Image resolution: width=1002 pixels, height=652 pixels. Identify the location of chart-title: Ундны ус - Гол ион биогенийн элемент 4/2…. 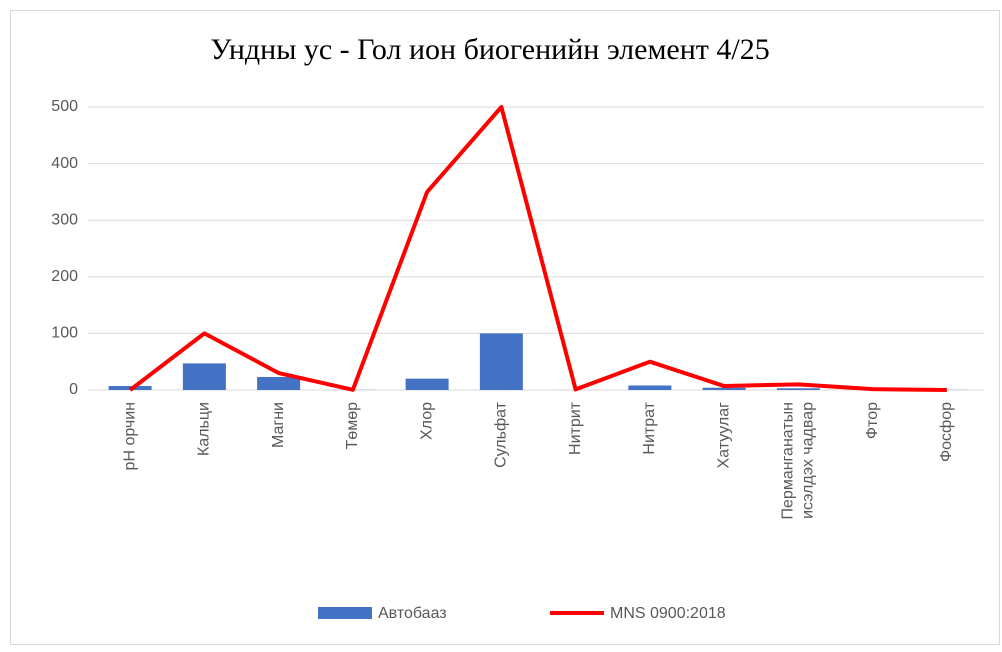
(490, 49).